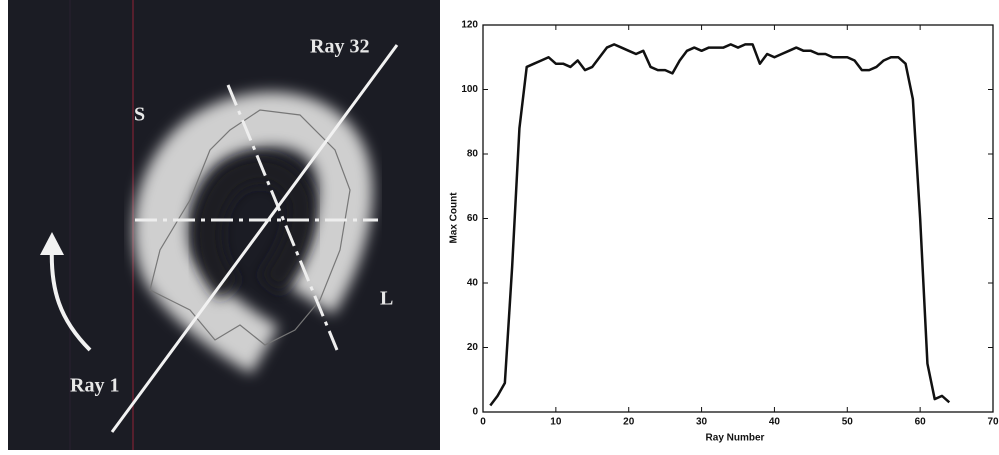  What do you see at coordinates (921, 422) in the screenshot?
I see `x-tick-label: 60` at bounding box center [921, 422].